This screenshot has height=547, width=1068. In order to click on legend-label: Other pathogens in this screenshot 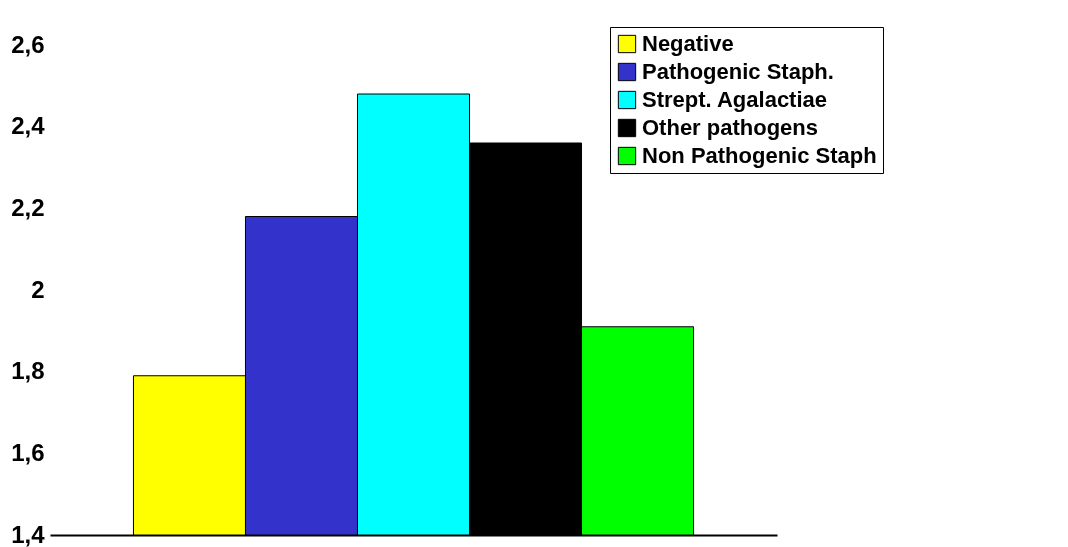, I will do `click(730, 127)`.